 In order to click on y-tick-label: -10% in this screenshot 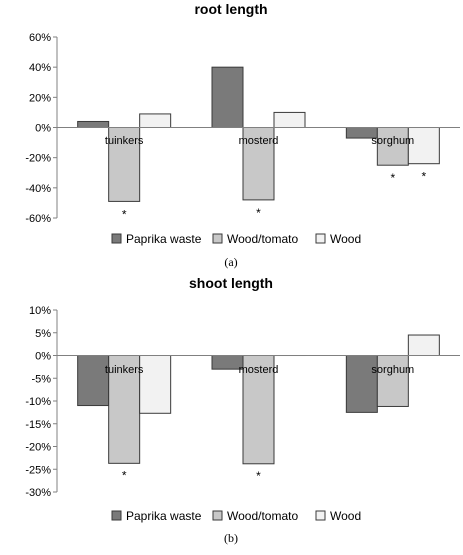, I will do `click(38, 402)`.